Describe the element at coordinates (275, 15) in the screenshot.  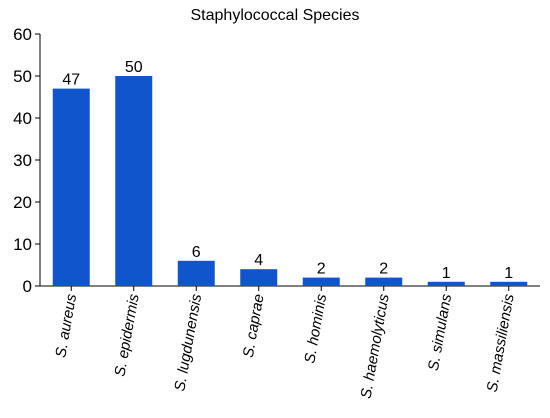
I see `chart-title: Staphylococcal Species` at that location.